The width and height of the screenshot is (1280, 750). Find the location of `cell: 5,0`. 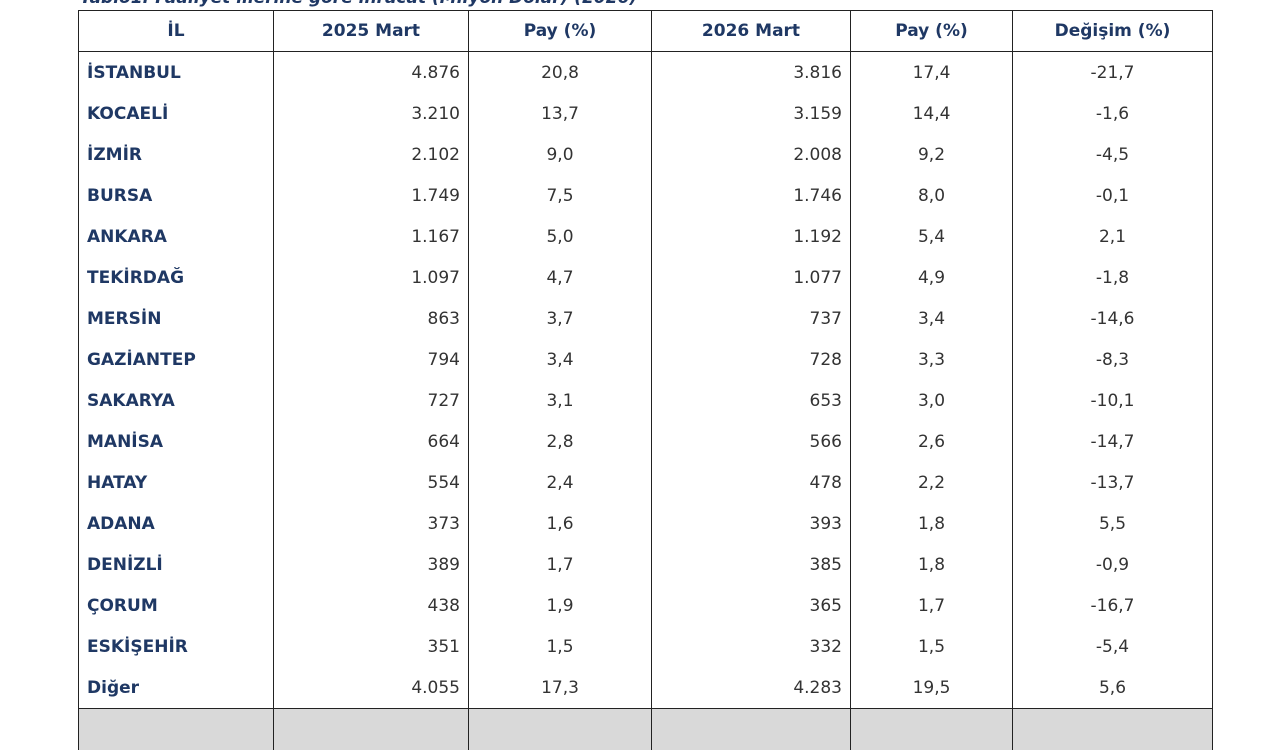

cell: 5,0 is located at coordinates (560, 236).